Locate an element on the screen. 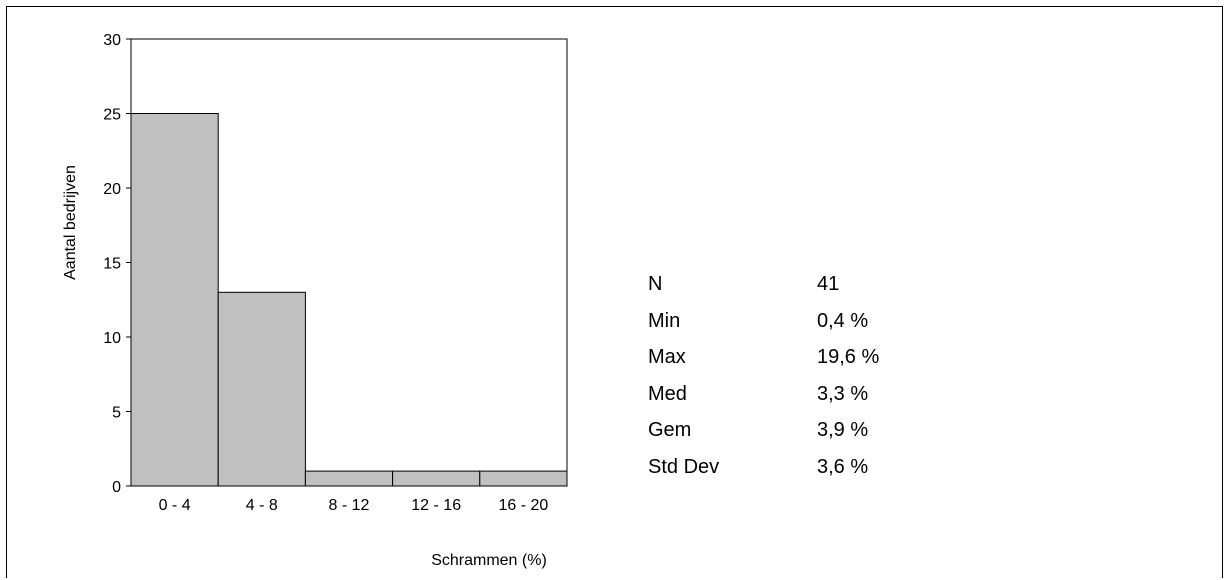 The height and width of the screenshot is (580, 1231). stat-label: Max is located at coordinates (667, 357).